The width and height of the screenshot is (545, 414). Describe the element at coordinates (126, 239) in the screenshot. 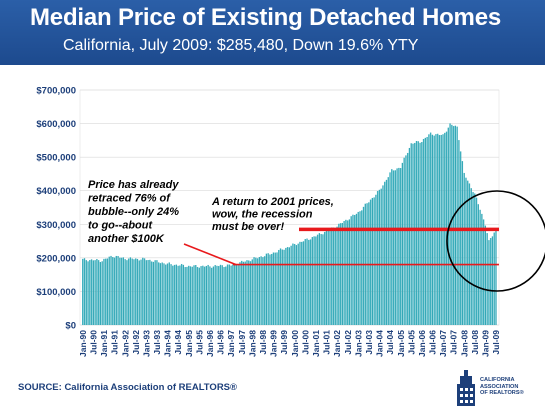

I see `annotation-line: another $100K` at that location.